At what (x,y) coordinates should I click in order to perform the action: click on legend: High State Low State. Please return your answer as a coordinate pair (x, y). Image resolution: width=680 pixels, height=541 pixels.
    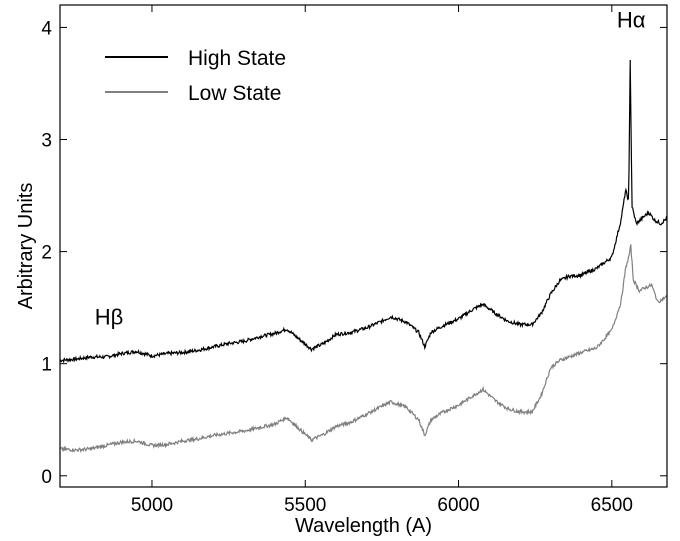
    Looking at the image, I should click on (195, 76).